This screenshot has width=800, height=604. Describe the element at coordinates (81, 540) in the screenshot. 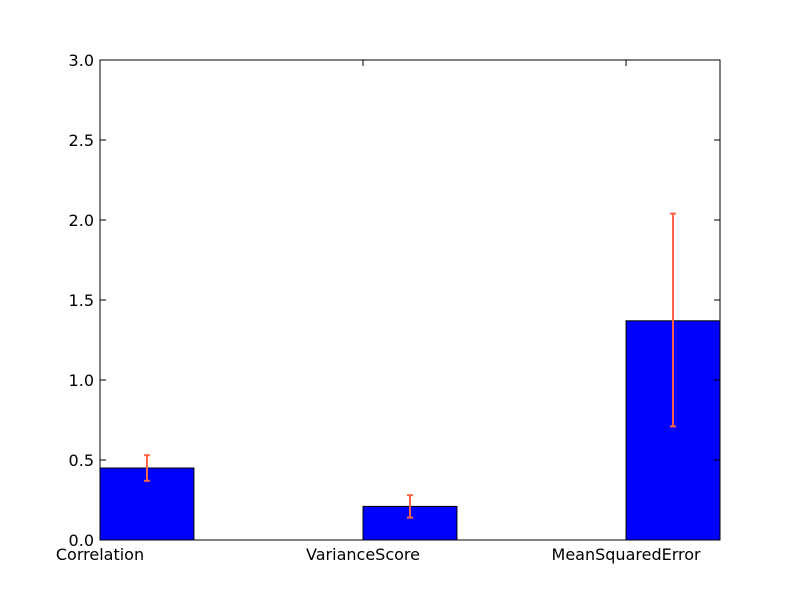

I see `y-tick-label: 0.0` at that location.